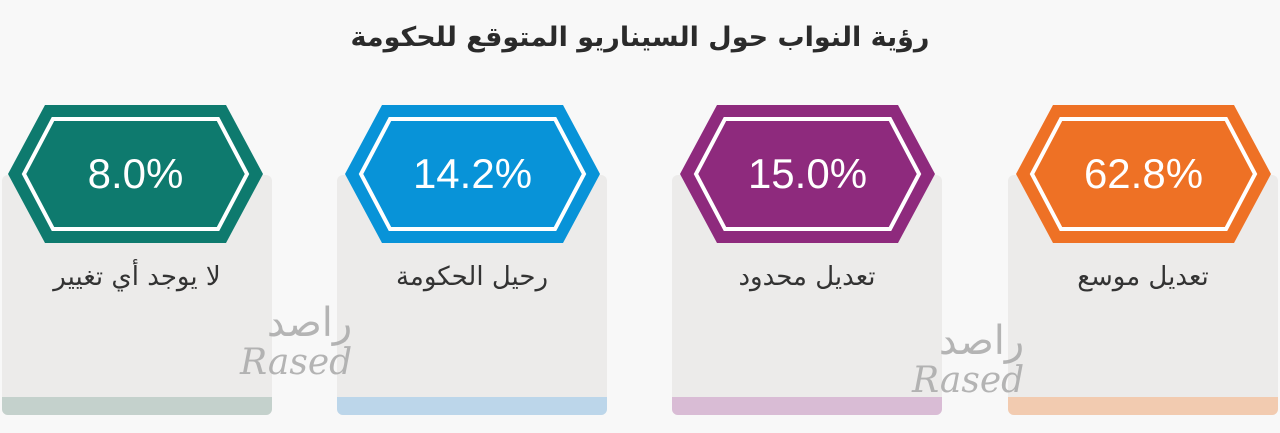 The image size is (1280, 433). I want to click on value-hexagon: 15.0%, so click(807, 174).